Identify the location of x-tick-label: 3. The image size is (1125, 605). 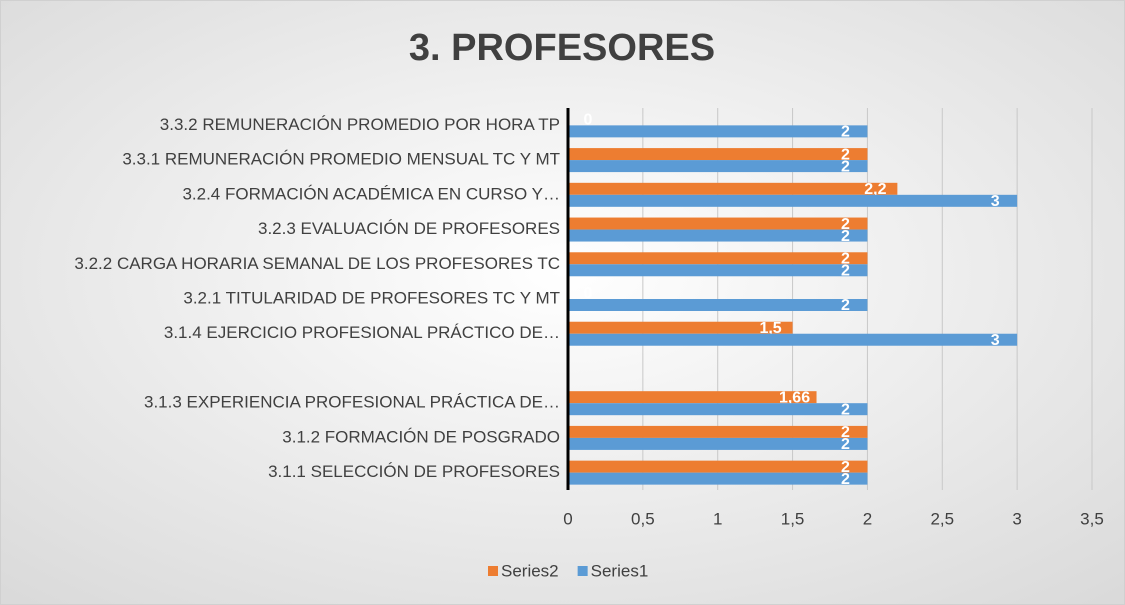
(1016, 518).